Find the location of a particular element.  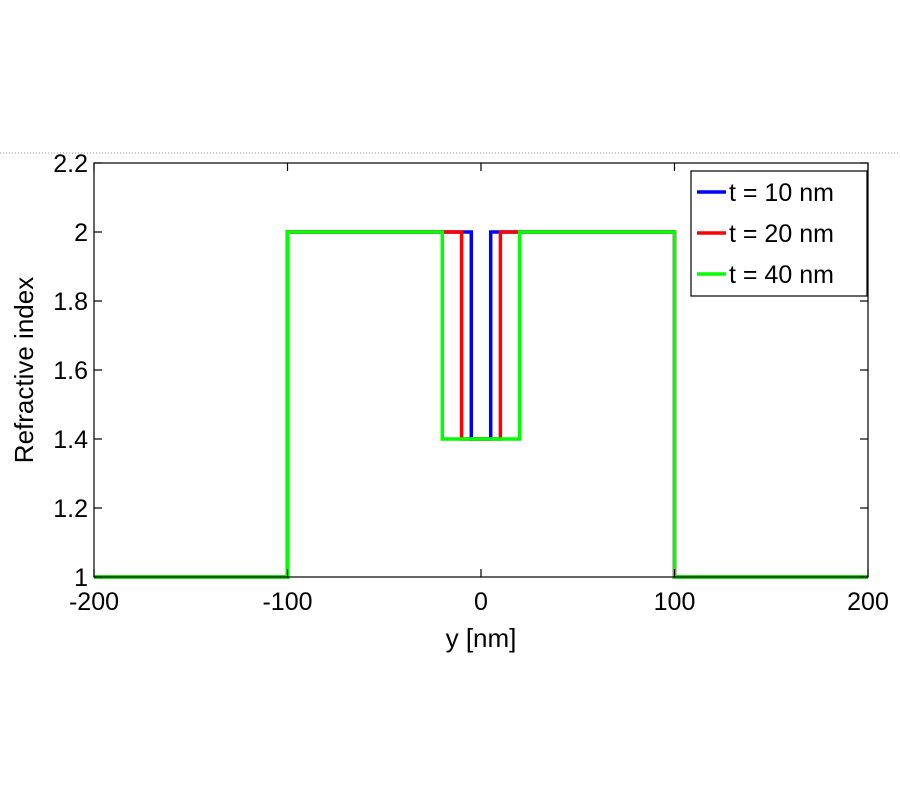

x-axis-title: y [nm] is located at coordinates (481, 638).